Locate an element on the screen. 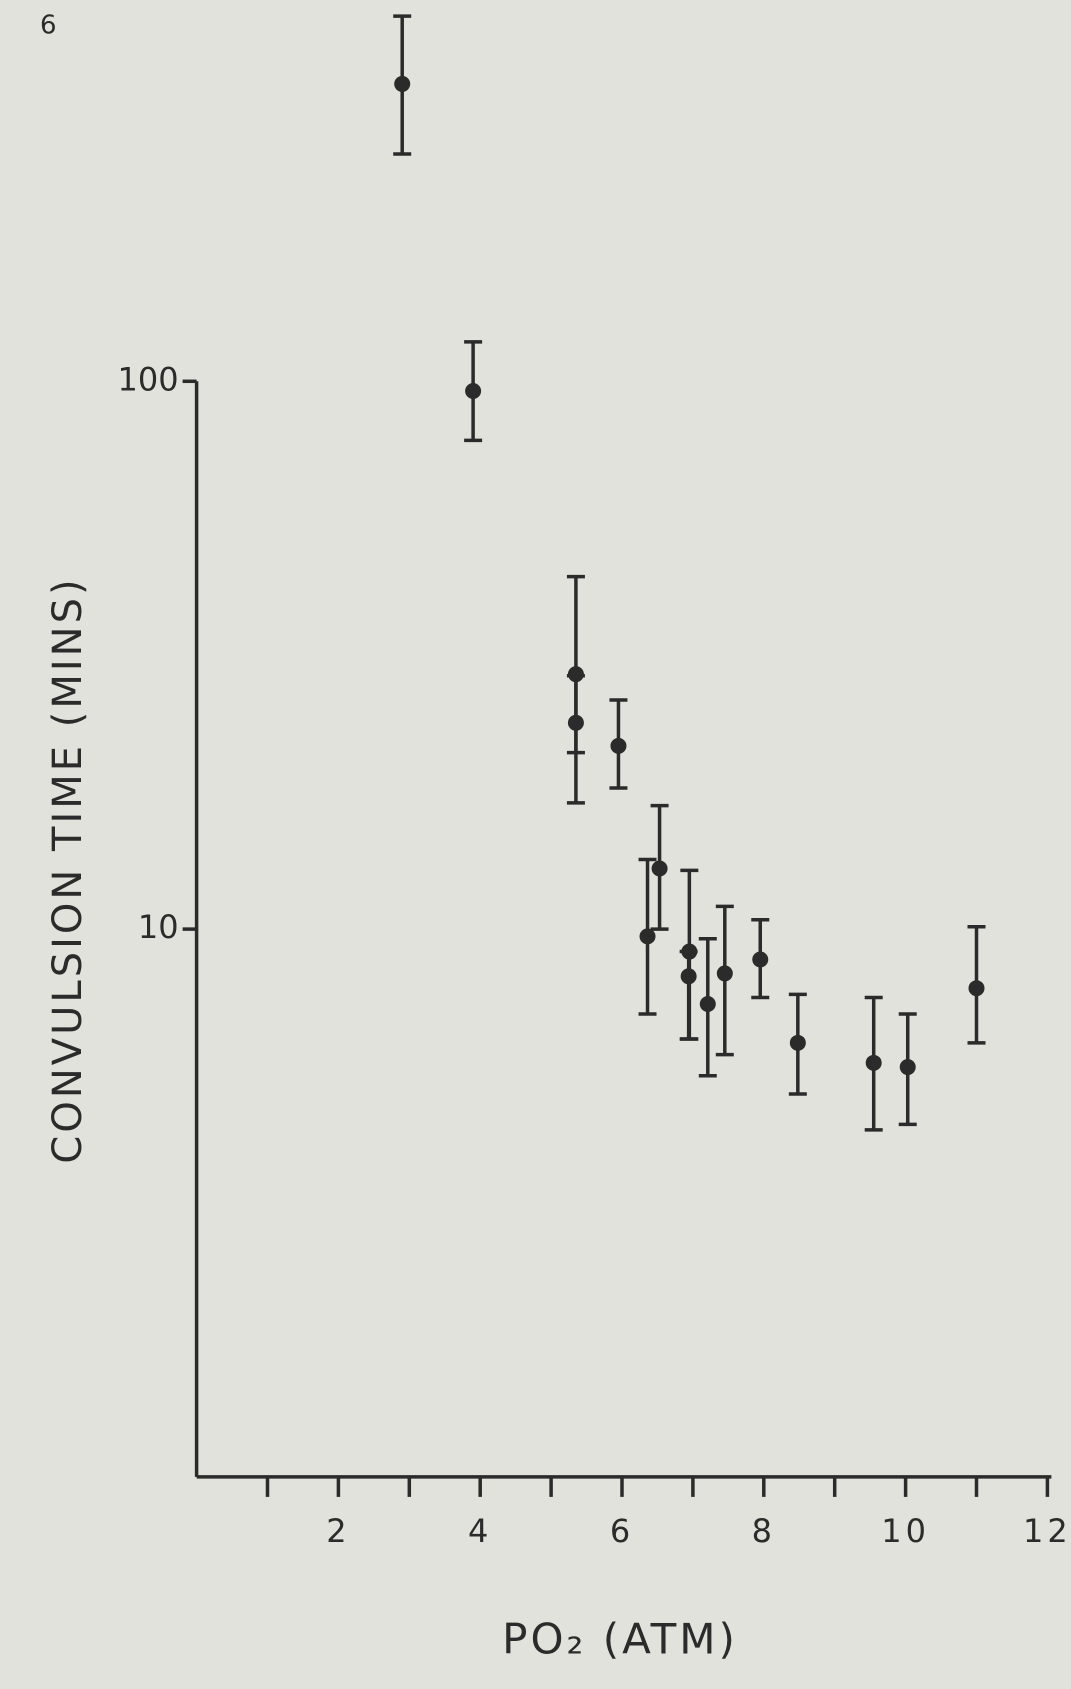  y-tick-label: 100 is located at coordinates (148, 379).